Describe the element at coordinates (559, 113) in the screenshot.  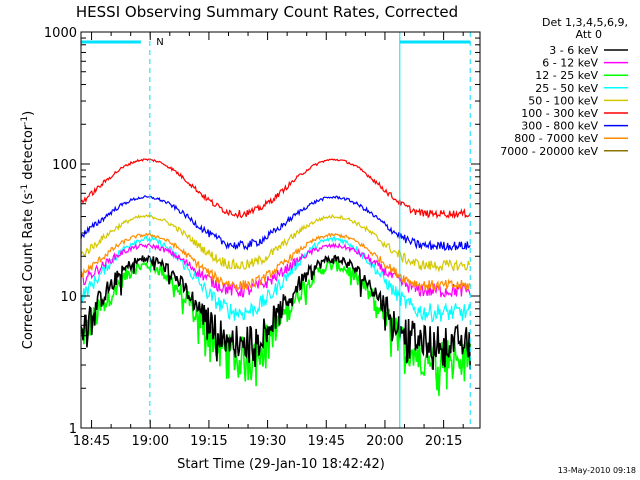
I see `legend-label-5: 100 - 300 keV` at that location.